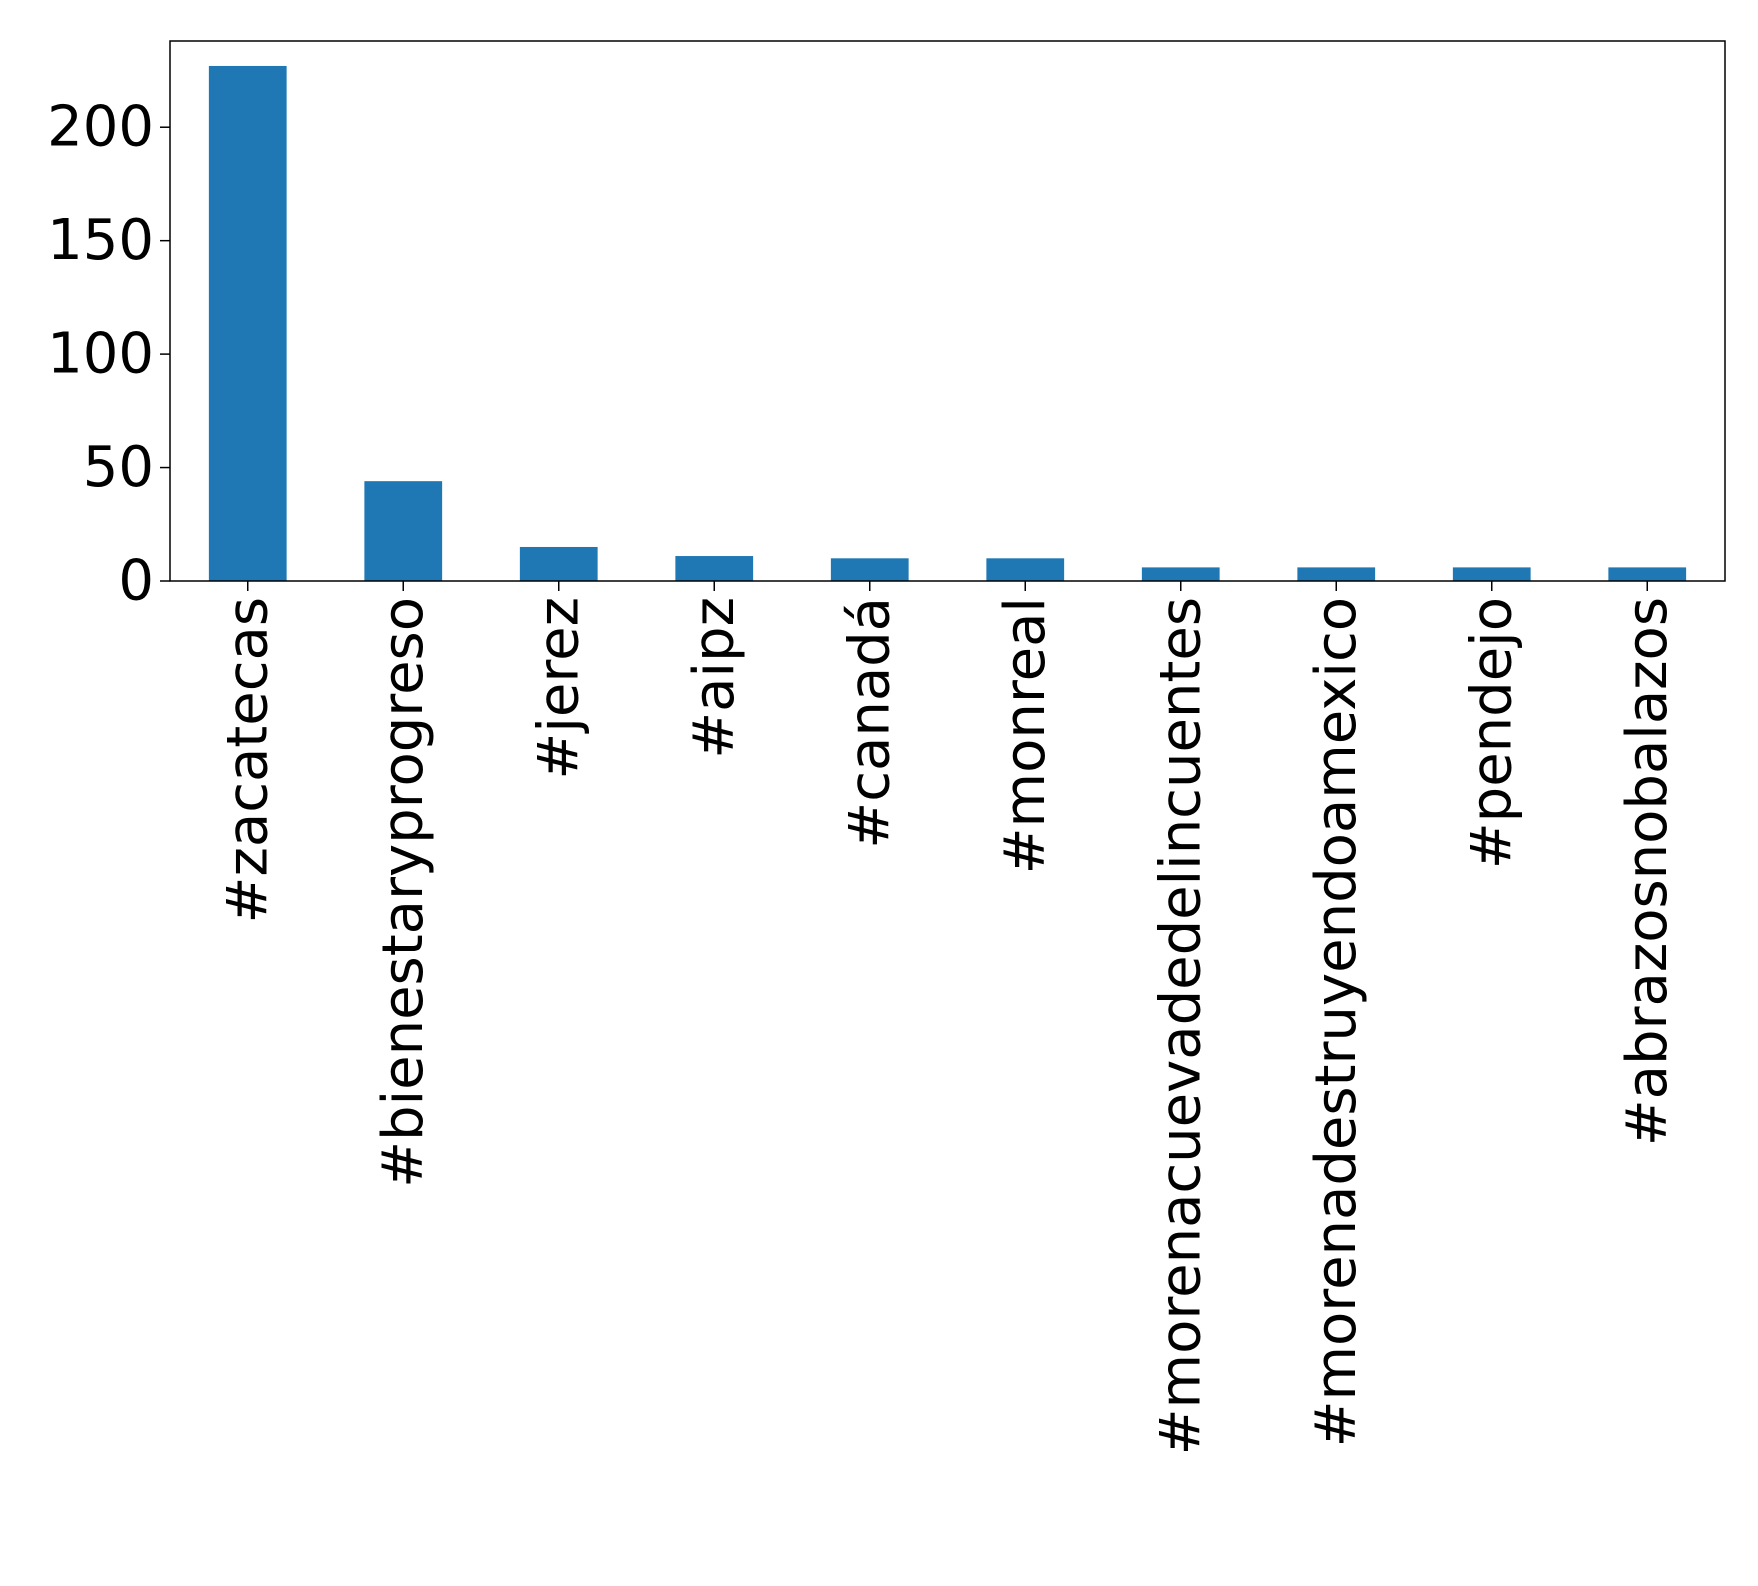  What do you see at coordinates (558, 688) in the screenshot?
I see `x-tick-label-2: #jerez` at bounding box center [558, 688].